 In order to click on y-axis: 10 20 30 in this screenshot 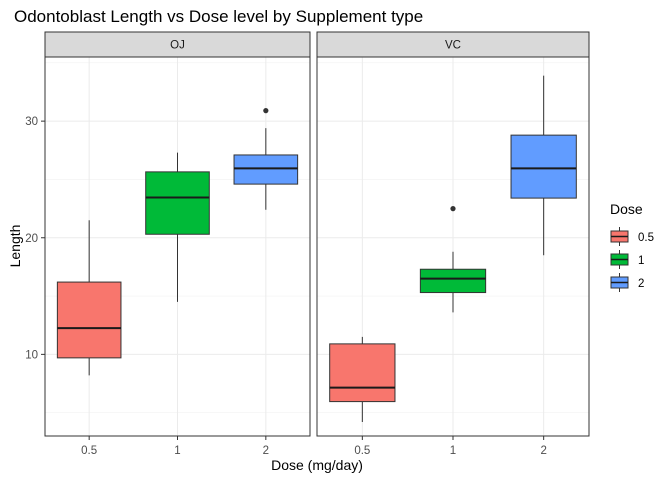, I will do `click(35, 238)`.